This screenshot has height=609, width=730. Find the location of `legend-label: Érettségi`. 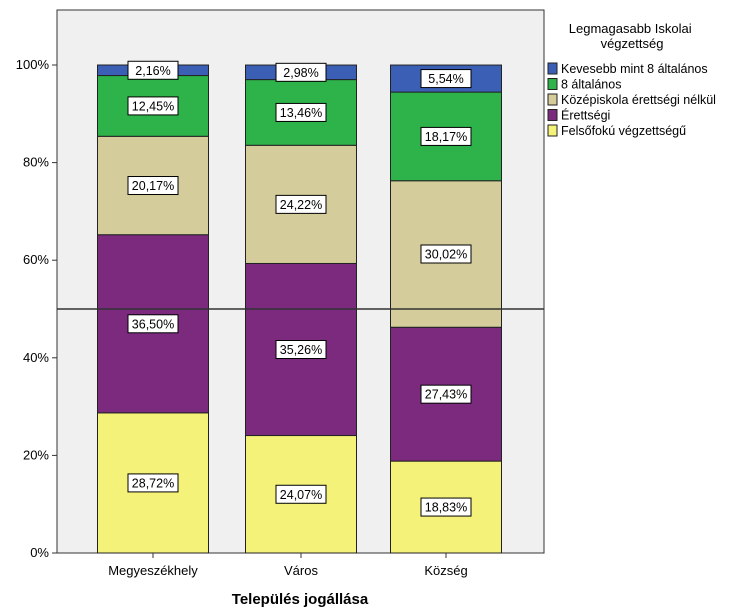

legend-label: Érettségi is located at coordinates (585, 115).